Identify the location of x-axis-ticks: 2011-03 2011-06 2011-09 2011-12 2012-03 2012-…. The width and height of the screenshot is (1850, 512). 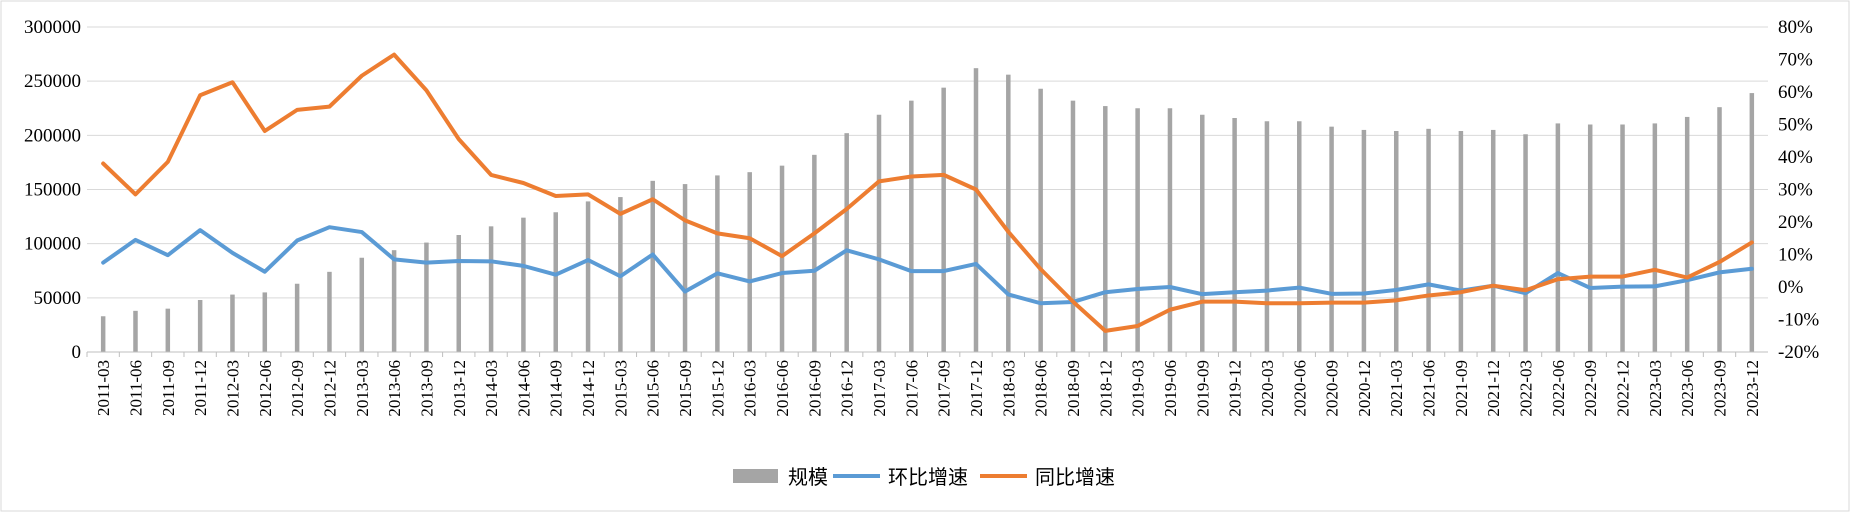
(924, 384).